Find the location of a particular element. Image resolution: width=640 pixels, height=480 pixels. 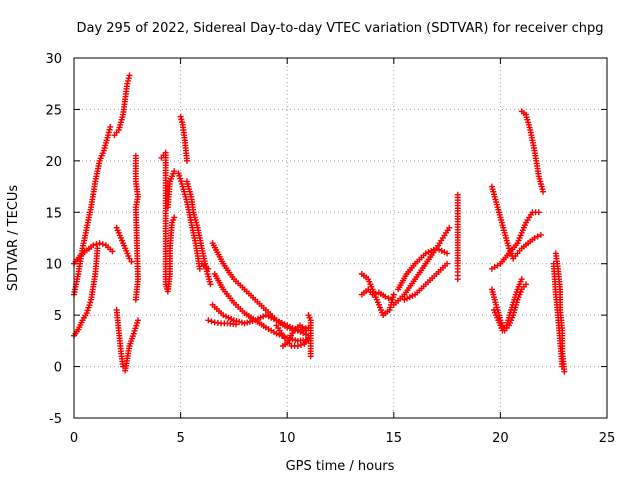

y-tick-label: -5 is located at coordinates (55, 419).